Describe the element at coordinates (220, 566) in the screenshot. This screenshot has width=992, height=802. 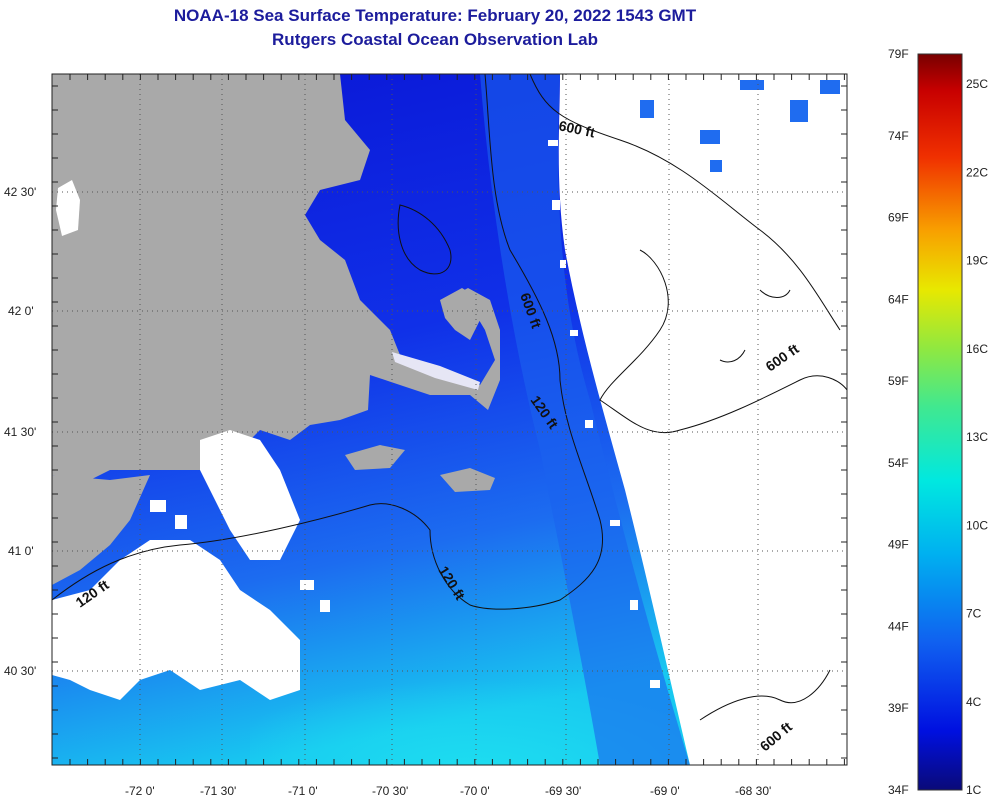
I see `cloud-speckles` at that location.